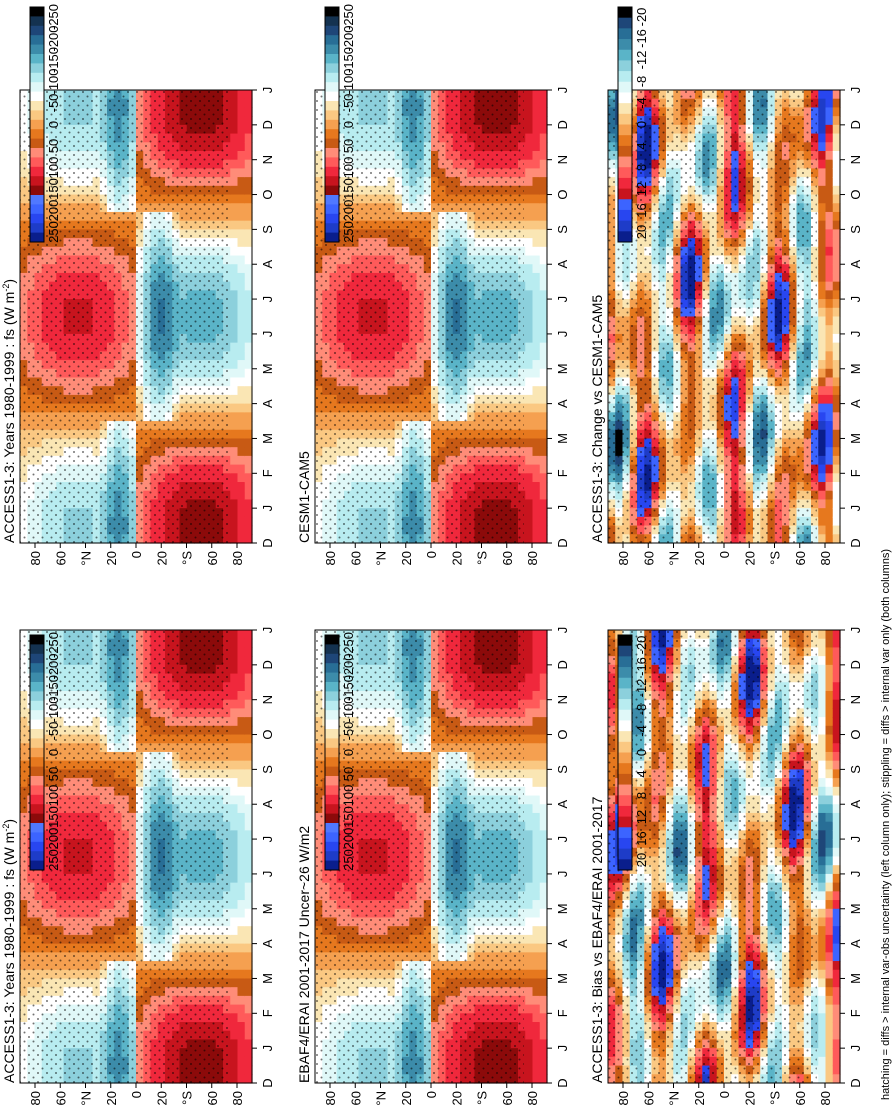 This screenshot has height=1105, width=895. What do you see at coordinates (187, 558) in the screenshot?
I see `lat-tick-label: °S` at bounding box center [187, 558].